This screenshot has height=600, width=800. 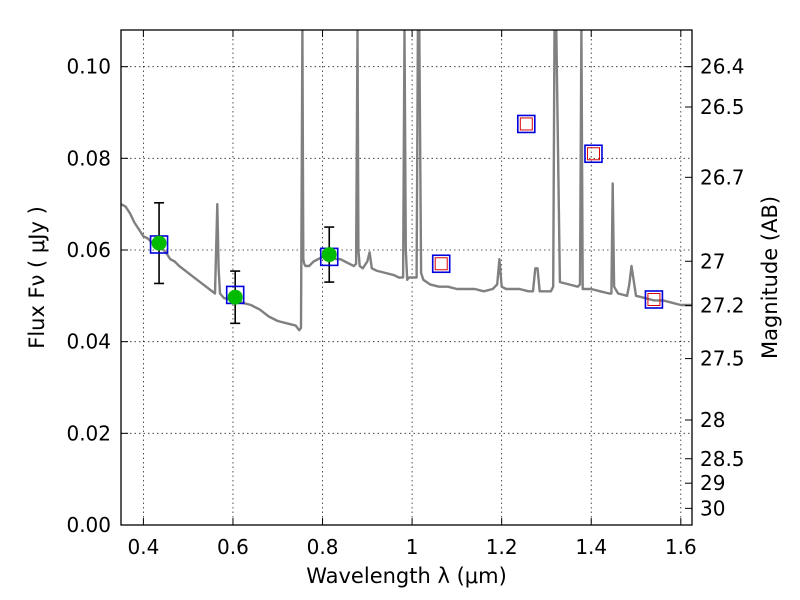 I want to click on x-tick-label: 0.8, so click(x=323, y=547).